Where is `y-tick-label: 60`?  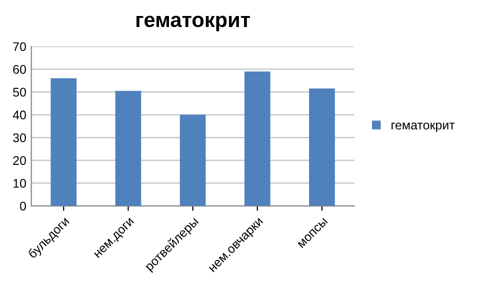
y-tick-label: 60 is located at coordinates (19, 69).